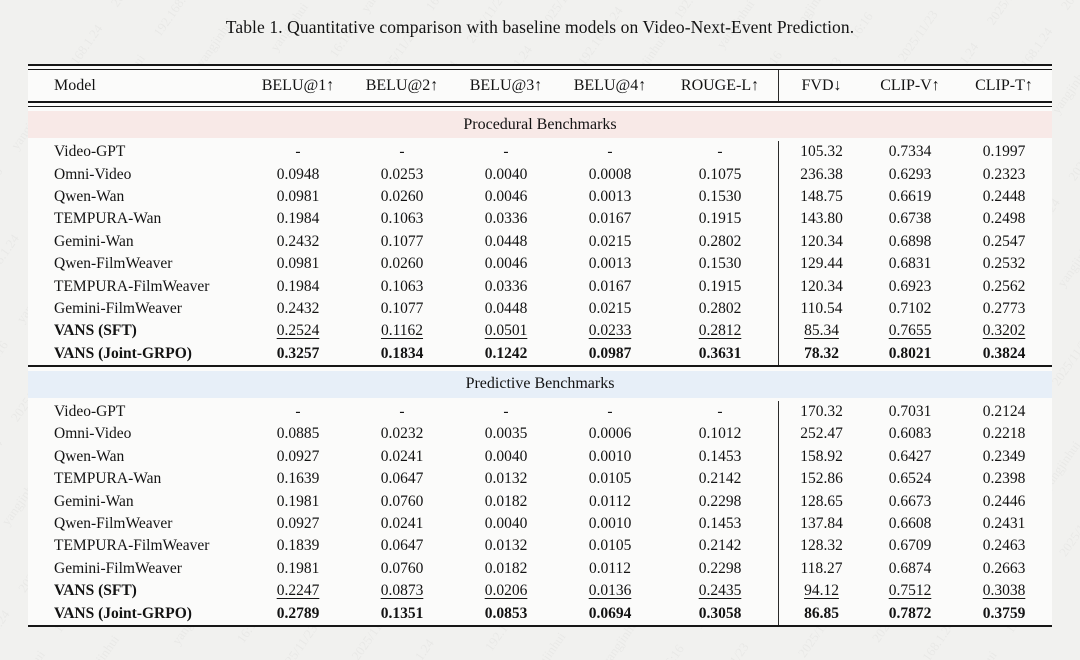  I want to click on value-cell: 0.1984, so click(298, 286).